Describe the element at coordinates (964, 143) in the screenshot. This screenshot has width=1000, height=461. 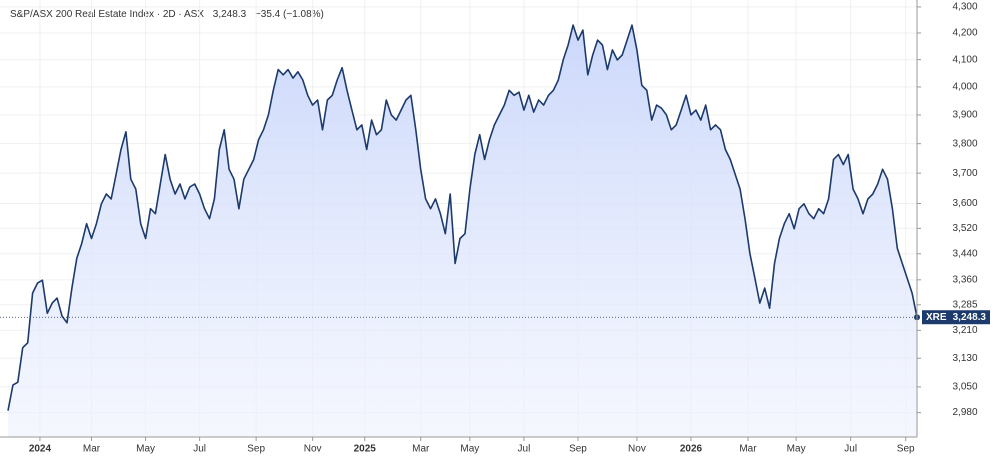
I see `y-tick-label: 3,800` at that location.